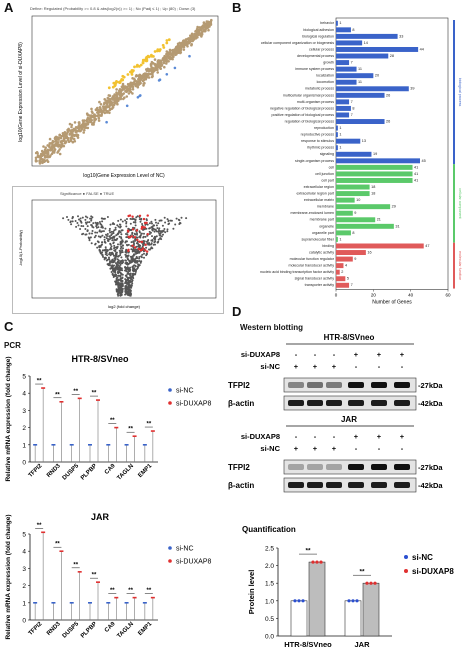  What do you see at coordinates (260, 436) in the screenshot?
I see `wb-row-label: si-DUXAP8` at bounding box center [260, 436].